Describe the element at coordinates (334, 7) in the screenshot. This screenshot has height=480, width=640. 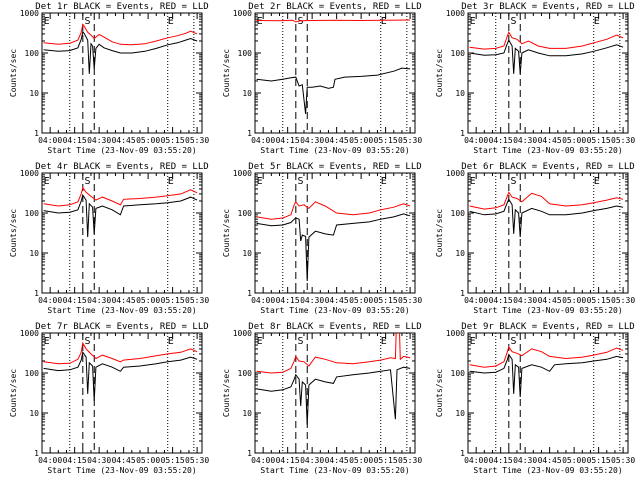
I see `panel-title: Det 2r BLACK = Events, RED = LLD` at that location.